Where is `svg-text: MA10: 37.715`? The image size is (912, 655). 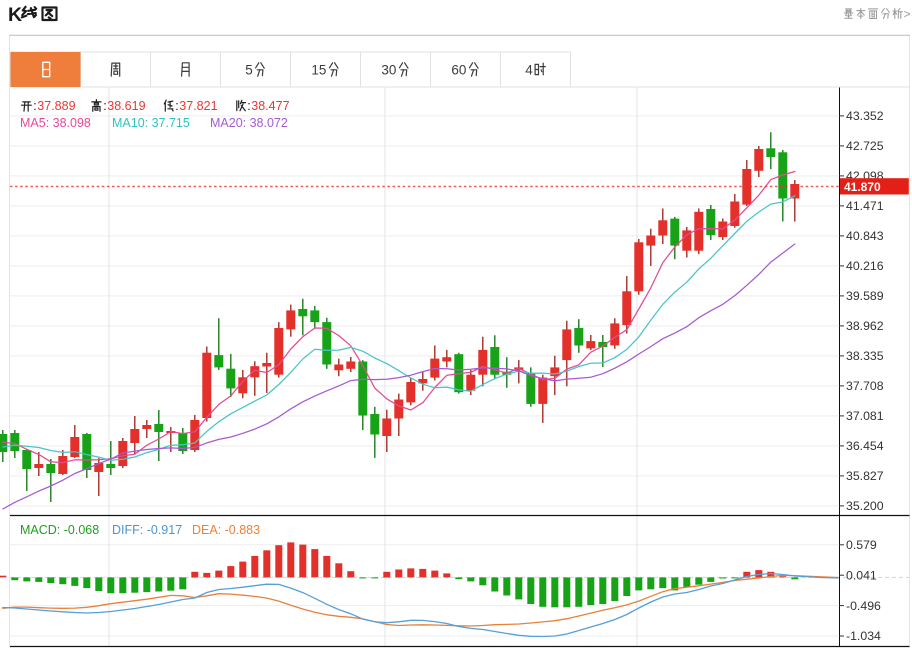 svg-text: MA10: 37.715 is located at coordinates (151, 123).